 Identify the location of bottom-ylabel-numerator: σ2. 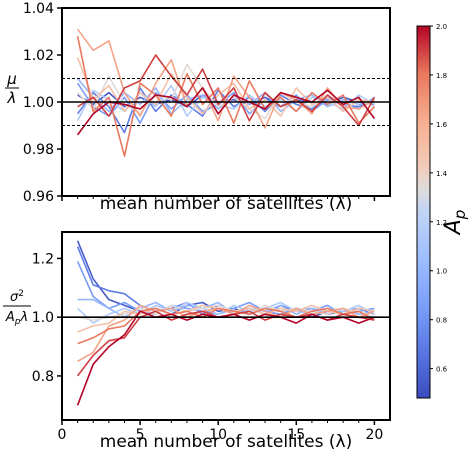
(17, 297).